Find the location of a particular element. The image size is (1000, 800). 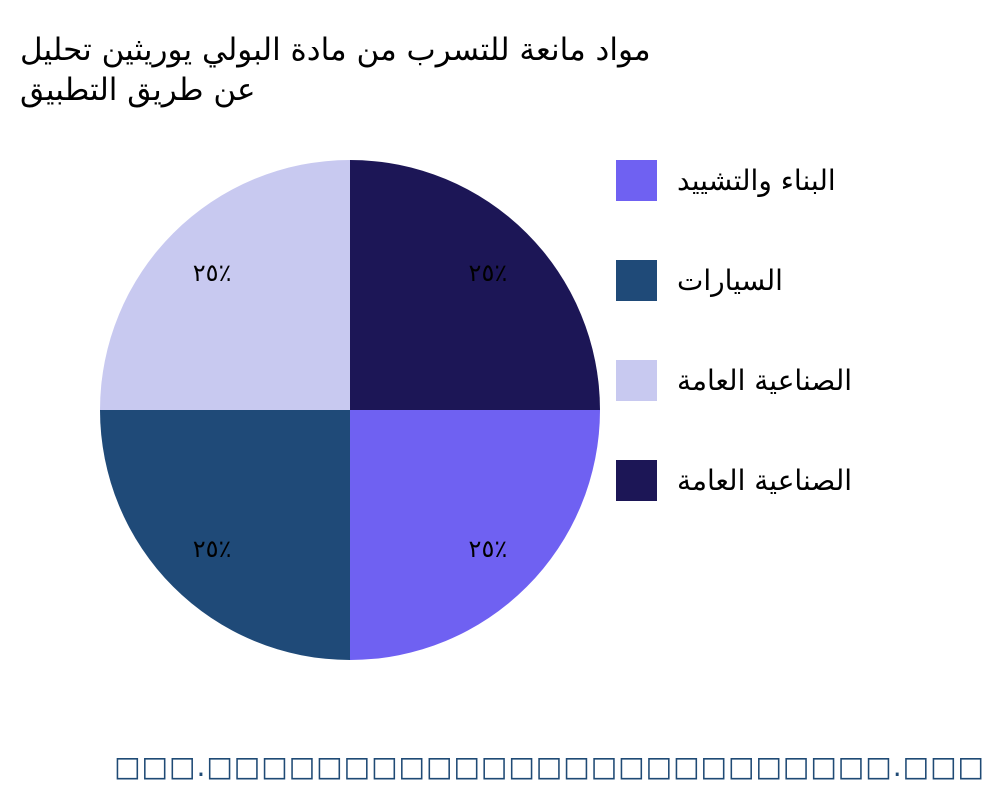

footer-source: □□□.□□□□□□□□□□□□□□□□□□□□□□□□□.□□□ is located at coordinates (549, 766).